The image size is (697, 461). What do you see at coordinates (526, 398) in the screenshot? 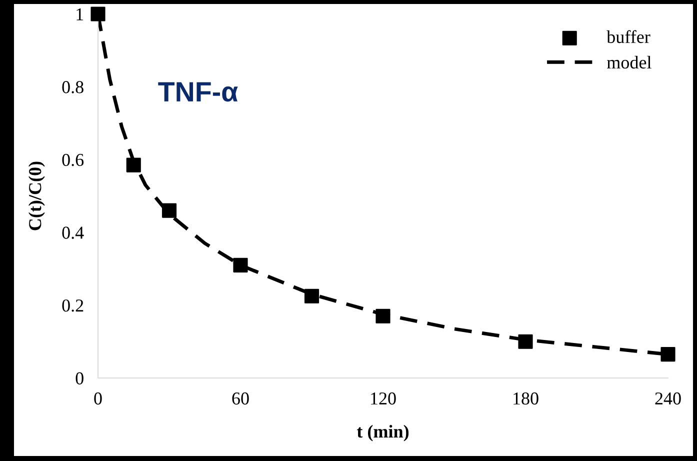
I see `x-tick-label: 180` at bounding box center [526, 398].